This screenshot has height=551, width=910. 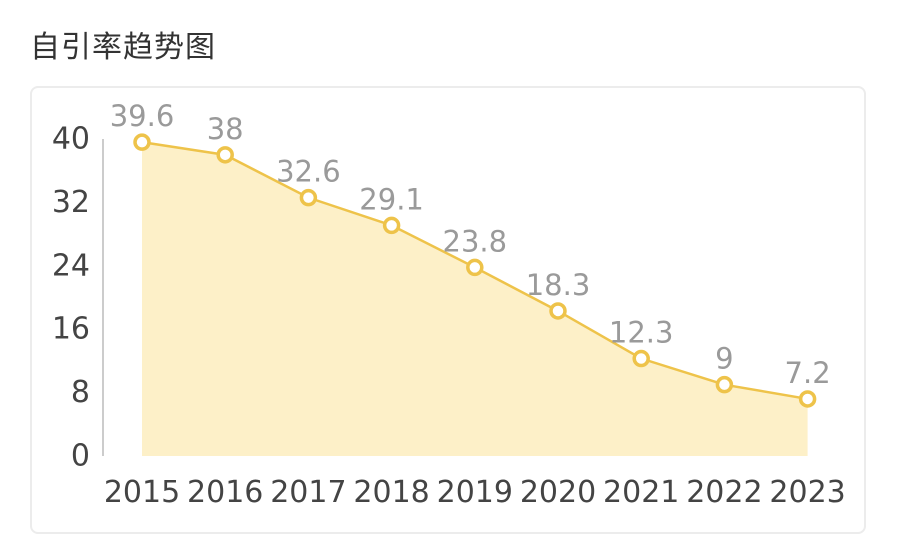 I want to click on x-tick-label: 2022, so click(x=724, y=492).